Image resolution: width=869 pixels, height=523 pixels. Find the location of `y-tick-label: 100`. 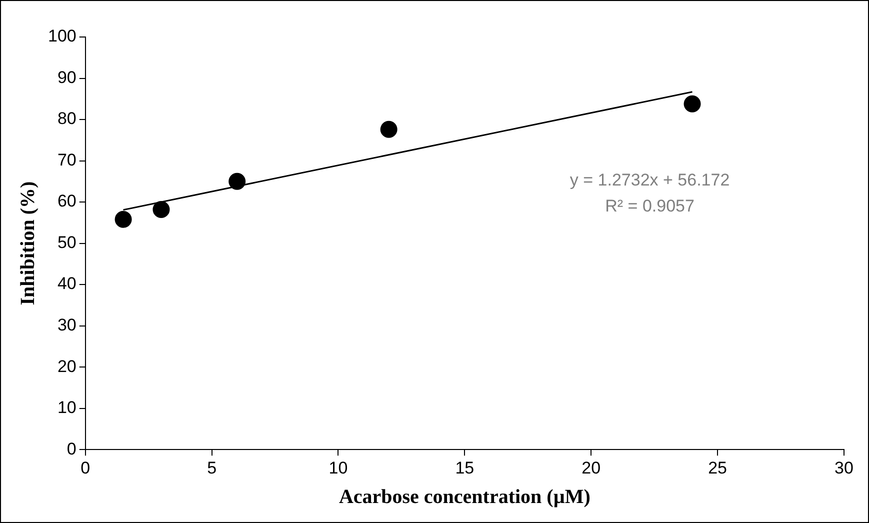

y-tick-label: 100 is located at coordinates (62, 36).